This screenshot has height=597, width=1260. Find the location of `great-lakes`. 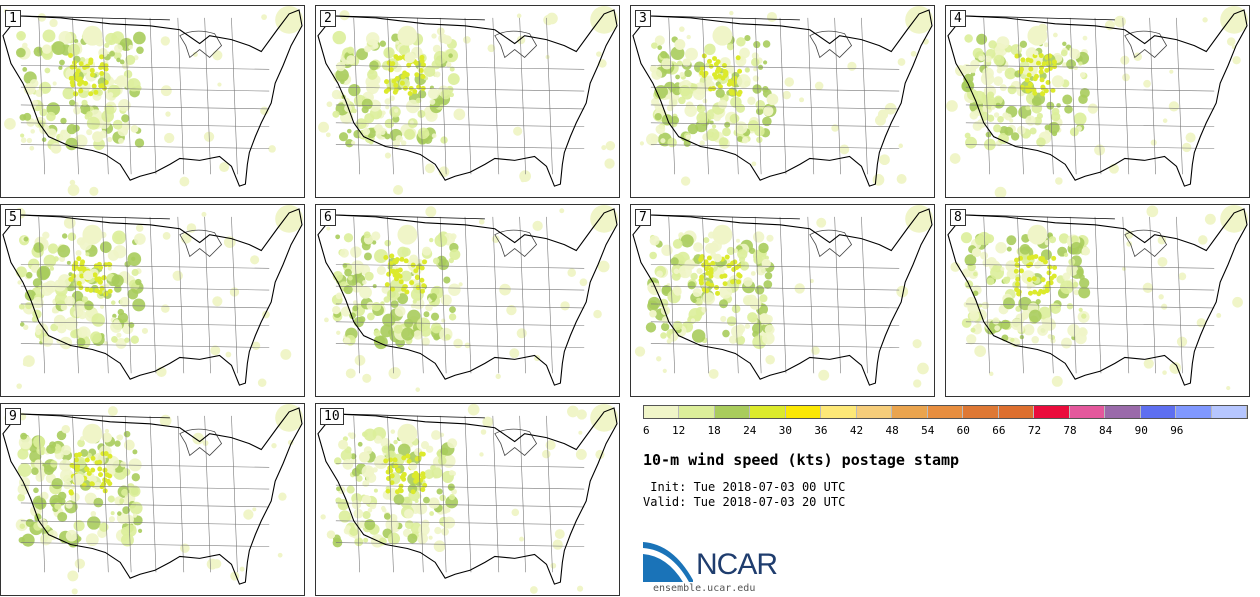

great-lakes is located at coordinates (516, 243).